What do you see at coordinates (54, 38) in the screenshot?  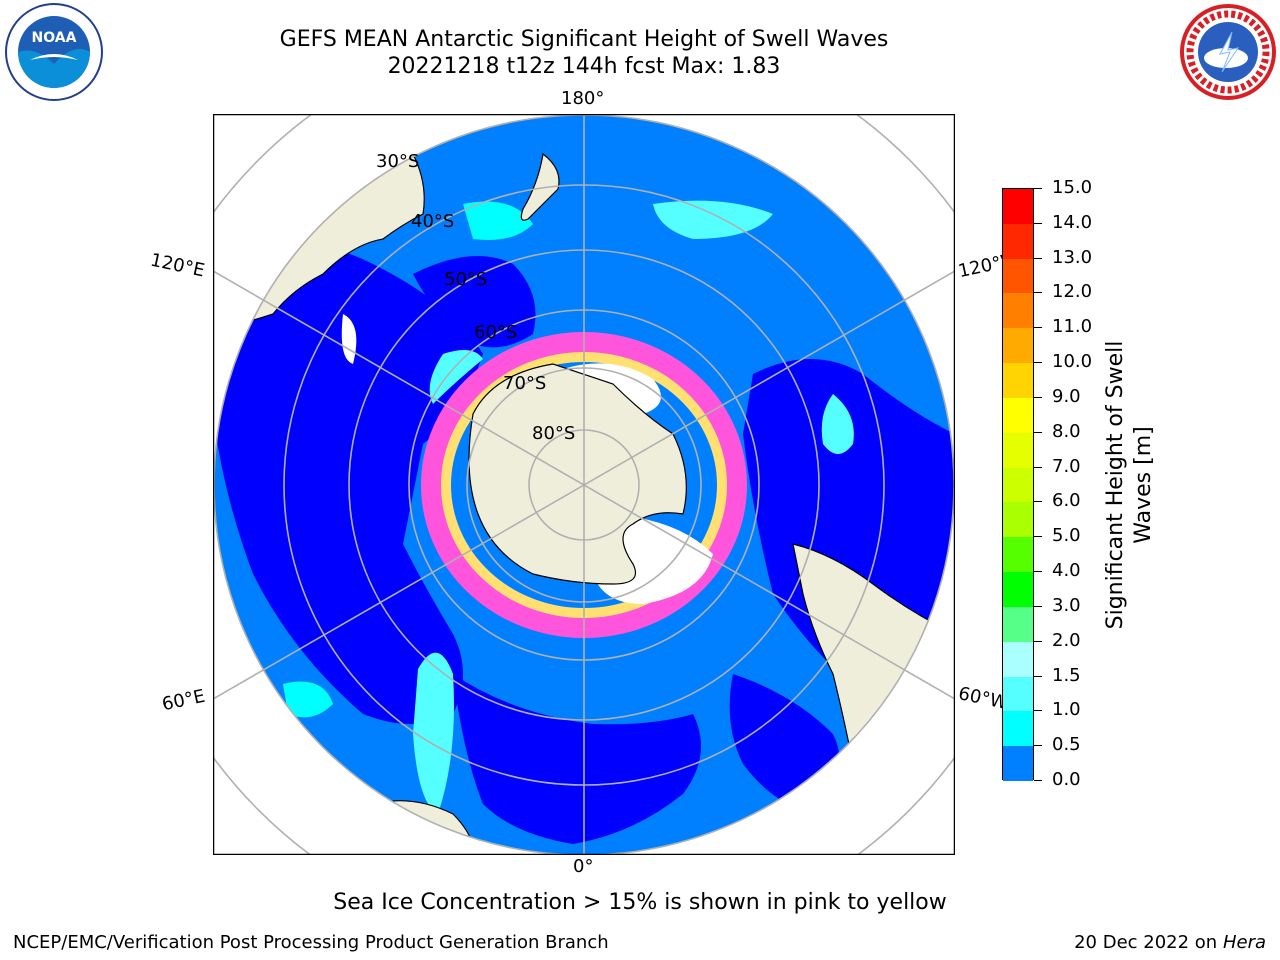 I see `svg-text: NOAA` at bounding box center [54, 38].